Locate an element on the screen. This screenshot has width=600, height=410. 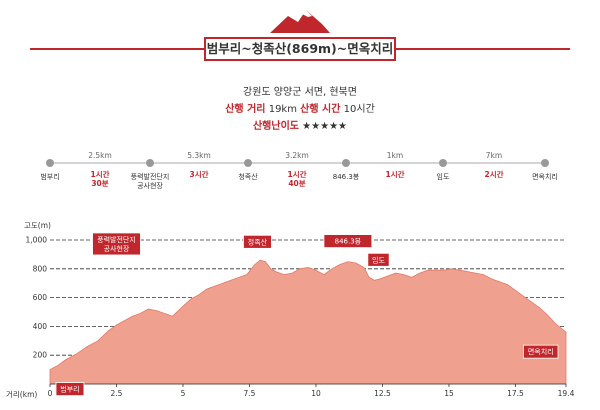
route-line-svg is located at coordinates (297, 163).